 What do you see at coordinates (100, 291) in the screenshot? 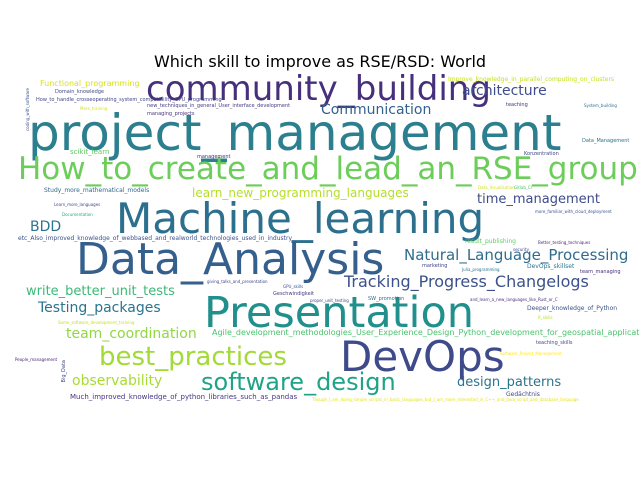
I see `word-write-better-unit-tests: write_better_unit_tests` at bounding box center [100, 291].